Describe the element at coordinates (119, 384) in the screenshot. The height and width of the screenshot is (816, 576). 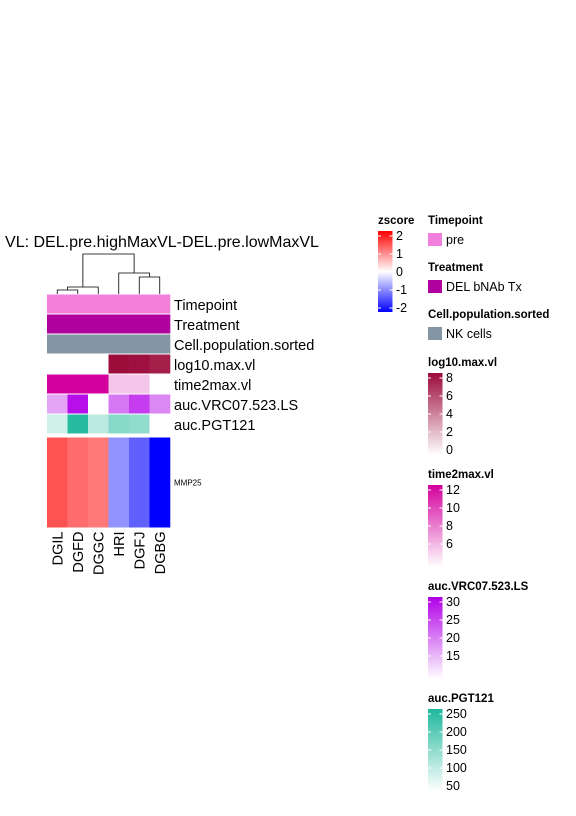
I see `anno-cell-time2max-vl-hri` at that location.